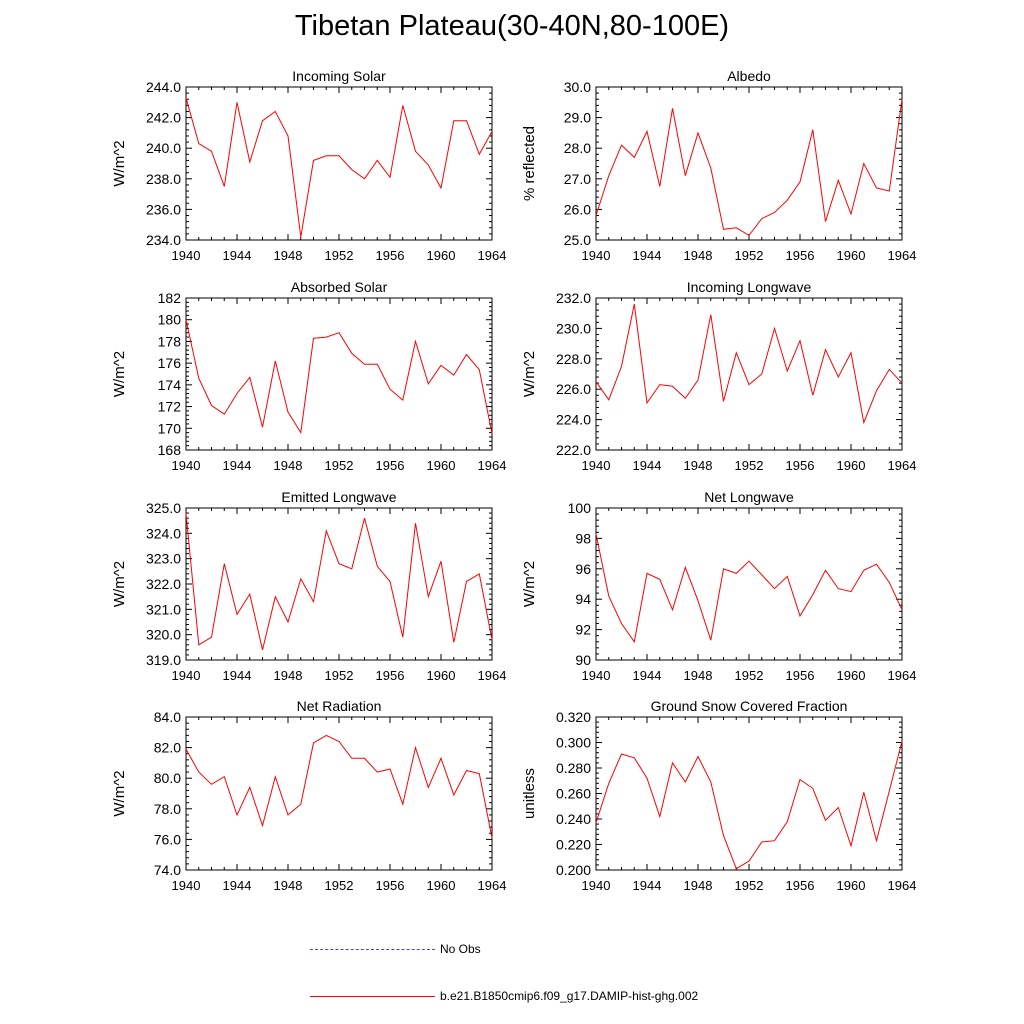  Describe the element at coordinates (338, 497) in the screenshot. I see `panel-title: Emitted Longwave` at that location.